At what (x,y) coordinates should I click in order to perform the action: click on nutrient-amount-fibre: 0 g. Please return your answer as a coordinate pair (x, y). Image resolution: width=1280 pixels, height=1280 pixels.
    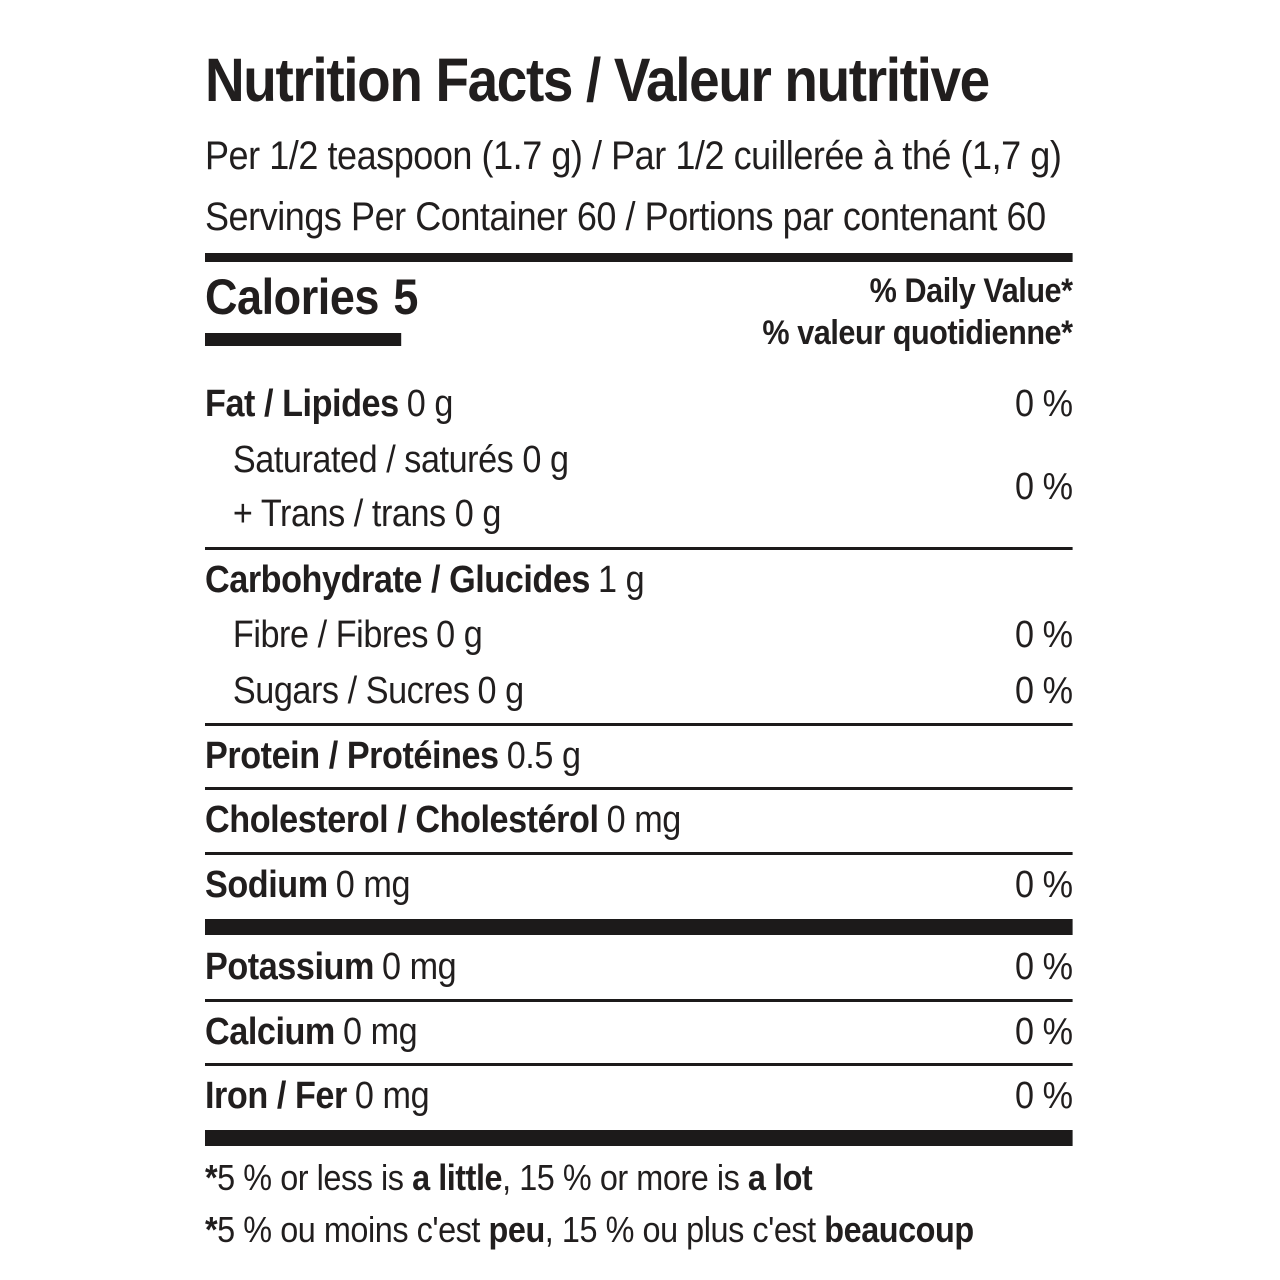
    Looking at the image, I should click on (459, 635).